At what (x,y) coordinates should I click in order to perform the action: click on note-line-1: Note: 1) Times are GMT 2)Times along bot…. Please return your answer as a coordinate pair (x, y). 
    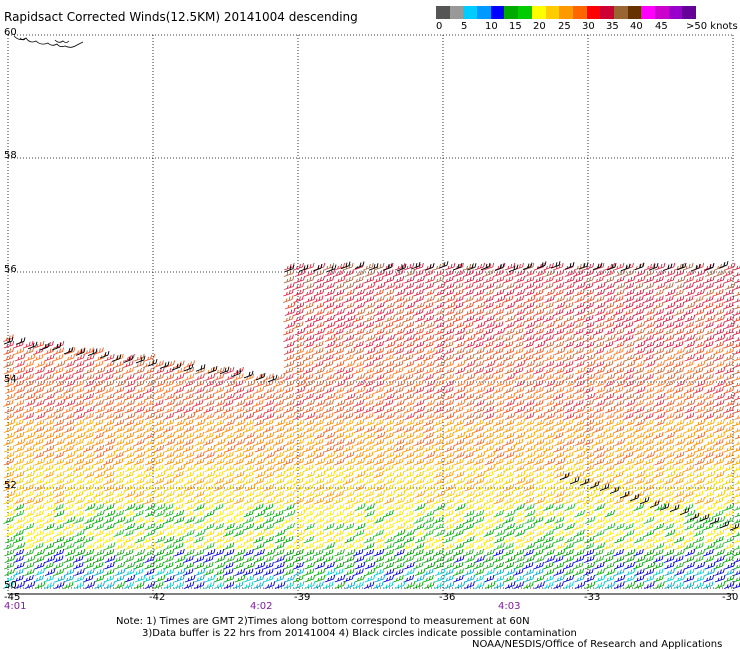
    Looking at the image, I should click on (323, 621).